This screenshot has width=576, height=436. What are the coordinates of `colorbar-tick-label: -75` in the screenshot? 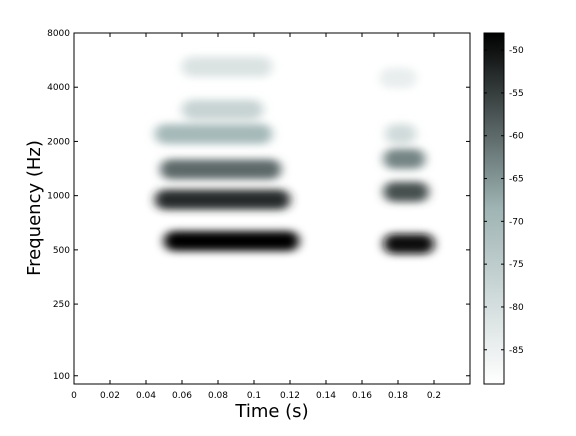 It's located at (516, 265).